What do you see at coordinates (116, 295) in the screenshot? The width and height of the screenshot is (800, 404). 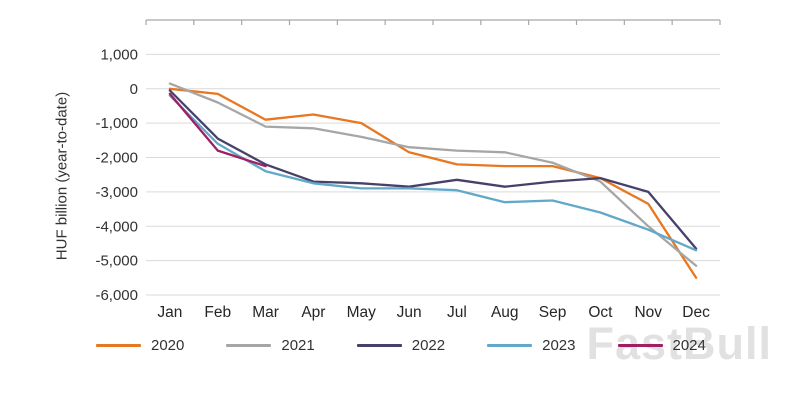 I see `y-tick-label: -6,000` at bounding box center [116, 295].